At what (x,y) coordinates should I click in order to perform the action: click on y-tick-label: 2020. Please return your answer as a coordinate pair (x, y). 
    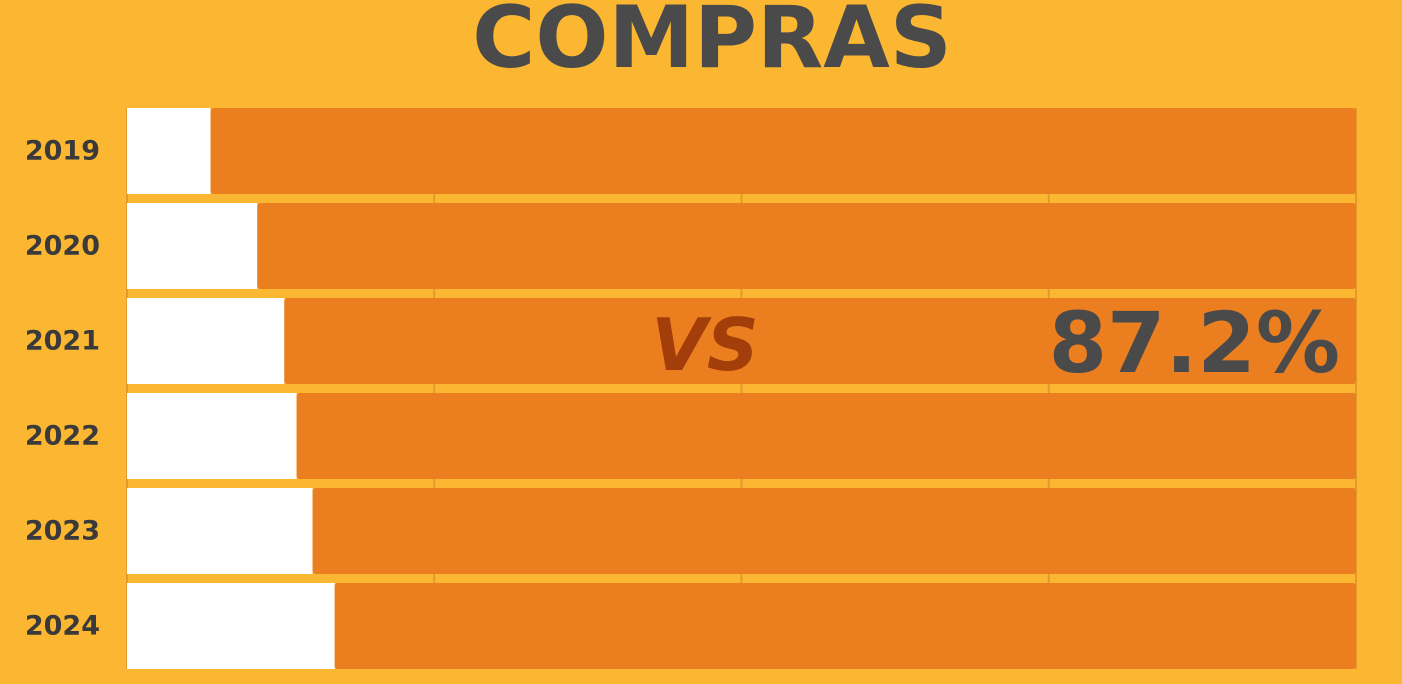
    Looking at the image, I should click on (62, 246).